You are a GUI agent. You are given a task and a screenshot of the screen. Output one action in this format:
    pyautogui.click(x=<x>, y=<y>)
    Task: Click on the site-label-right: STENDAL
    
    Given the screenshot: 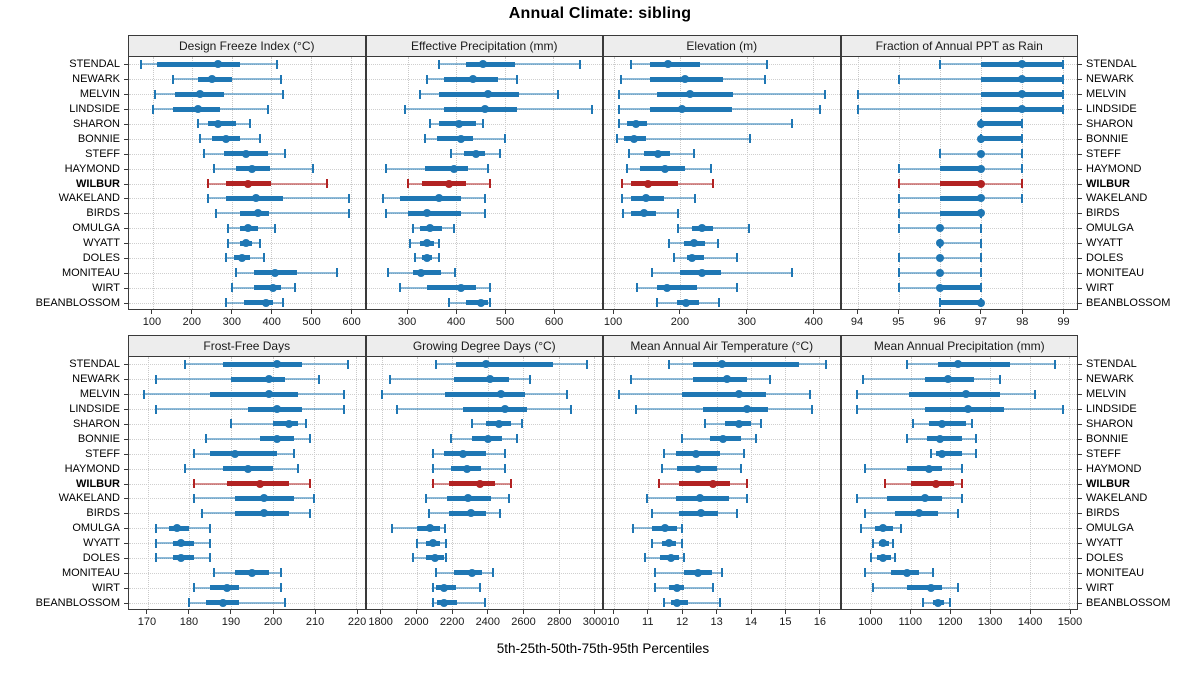 What is the action you would take?
    pyautogui.click(x=1111, y=364)
    